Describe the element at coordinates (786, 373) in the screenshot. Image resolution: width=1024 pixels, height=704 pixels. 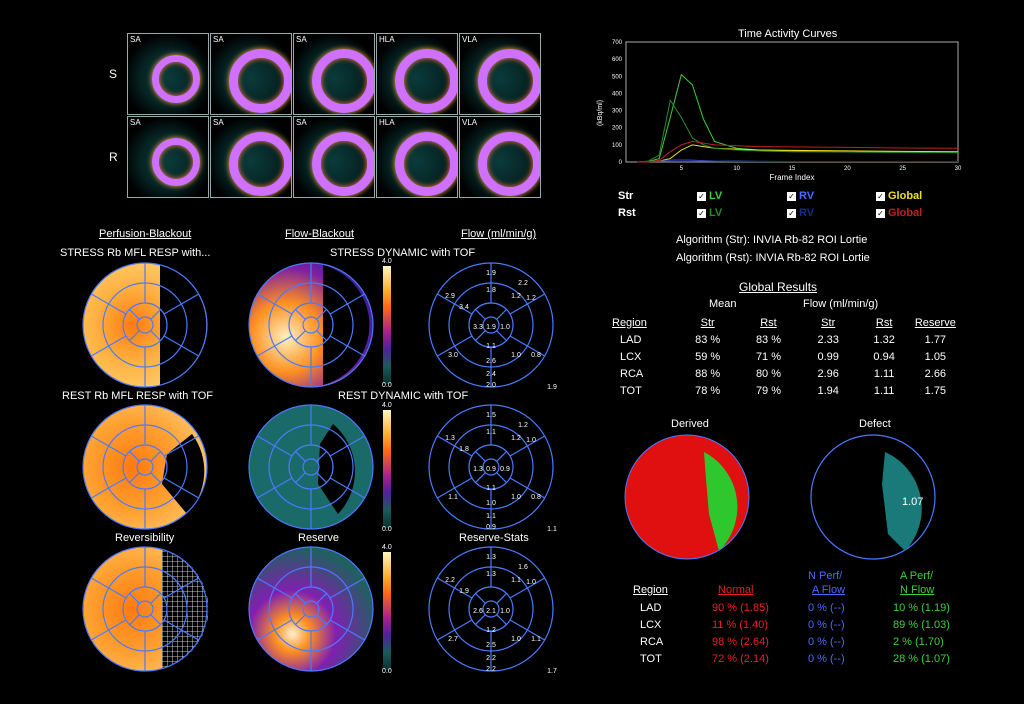
I see `results-row: RCA 88 % 80 % 2.96 1.11 2.66` at that location.